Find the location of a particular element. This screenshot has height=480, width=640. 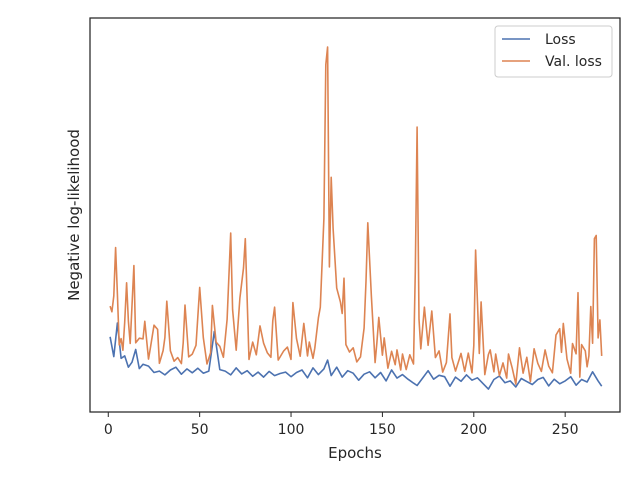

x-tick-label: 100 is located at coordinates (291, 430).